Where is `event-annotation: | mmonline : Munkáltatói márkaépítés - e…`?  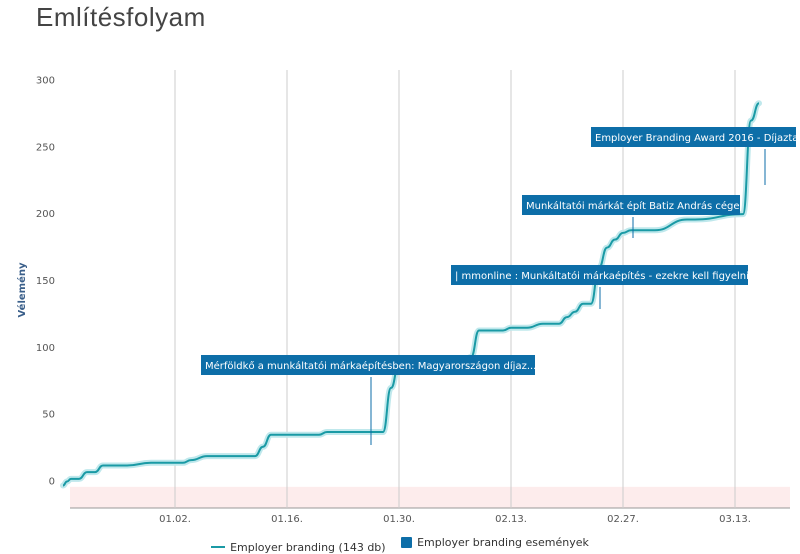 event-annotation: | mmonline : Munkáltatói márkaépítés - e… is located at coordinates (600, 287).